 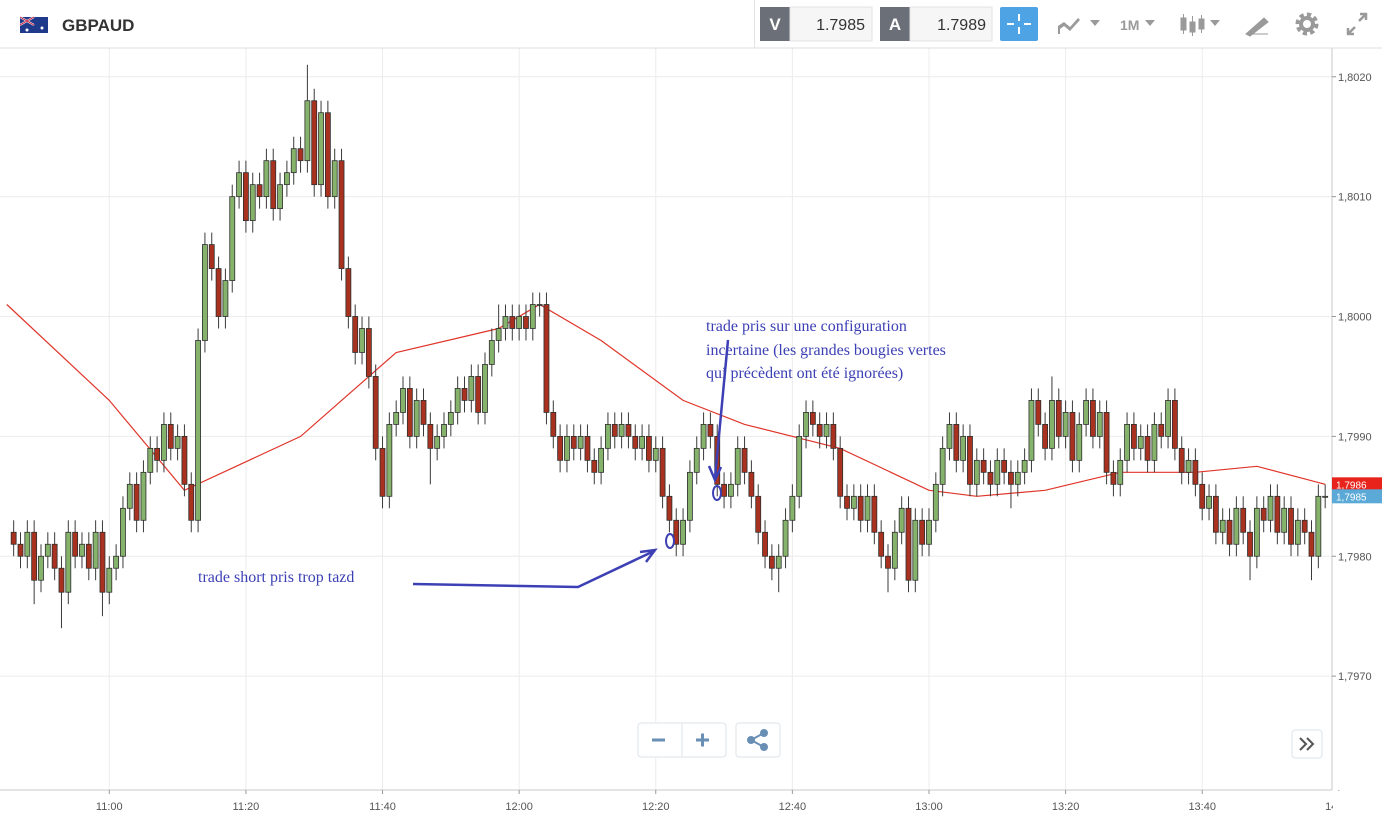 What do you see at coordinates (775, 24) in the screenshot?
I see `sell-button` at bounding box center [775, 24].